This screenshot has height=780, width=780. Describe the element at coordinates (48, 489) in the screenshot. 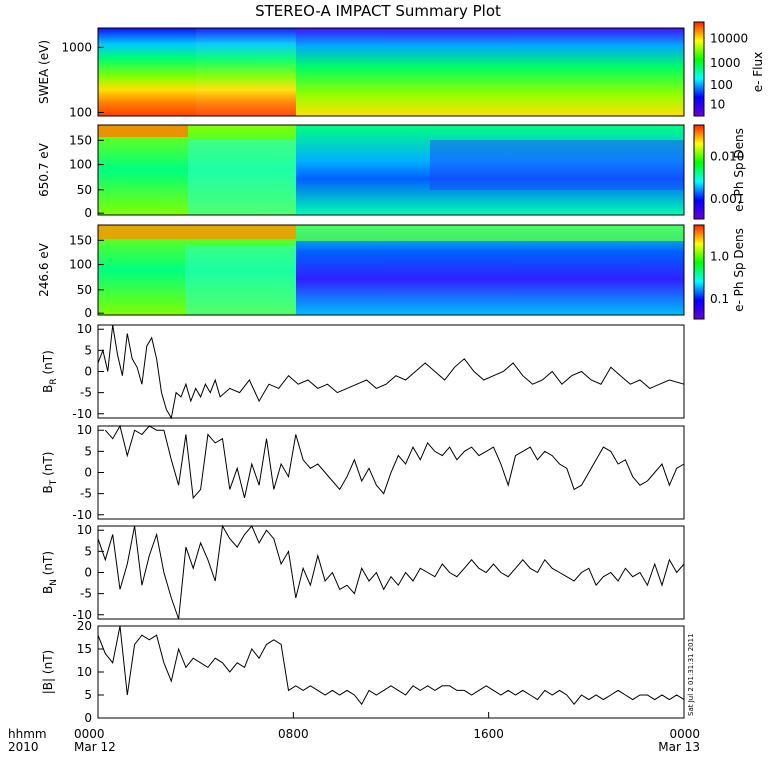

I see `ylabel-main-bt: B` at that location.